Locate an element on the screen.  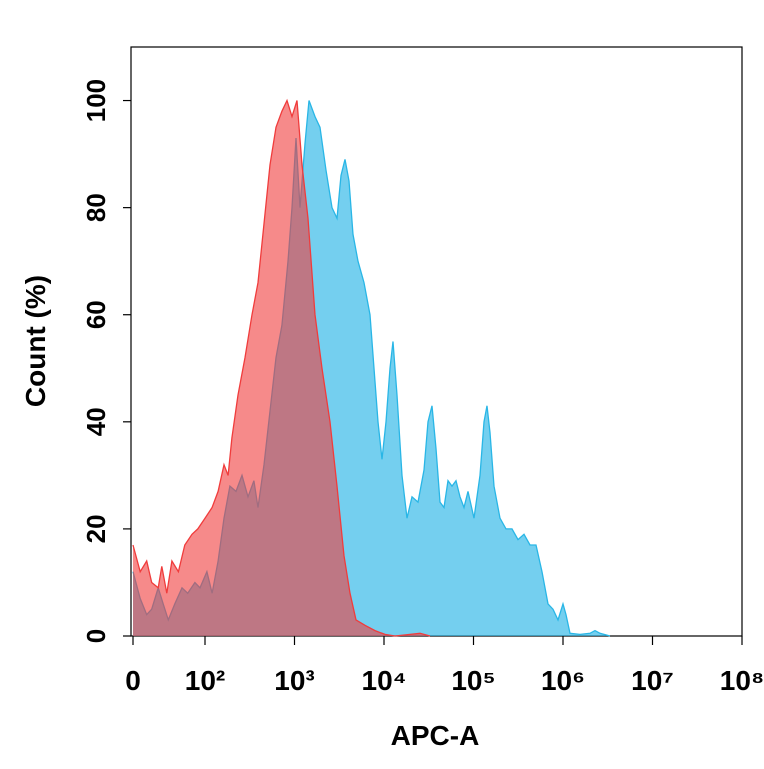
x-axis-label: APC-A is located at coordinates (435, 735).